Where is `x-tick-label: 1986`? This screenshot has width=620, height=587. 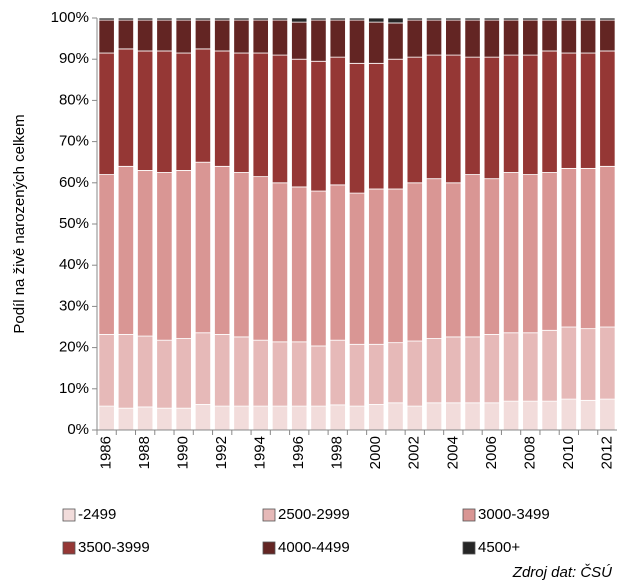 x-tick-label: 1986 is located at coordinates (106, 452).